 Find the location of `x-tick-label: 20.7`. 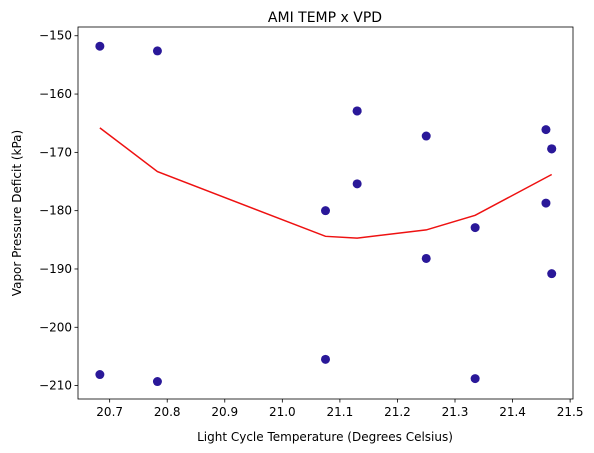

x-tick-label: 20.7 is located at coordinates (109, 412).